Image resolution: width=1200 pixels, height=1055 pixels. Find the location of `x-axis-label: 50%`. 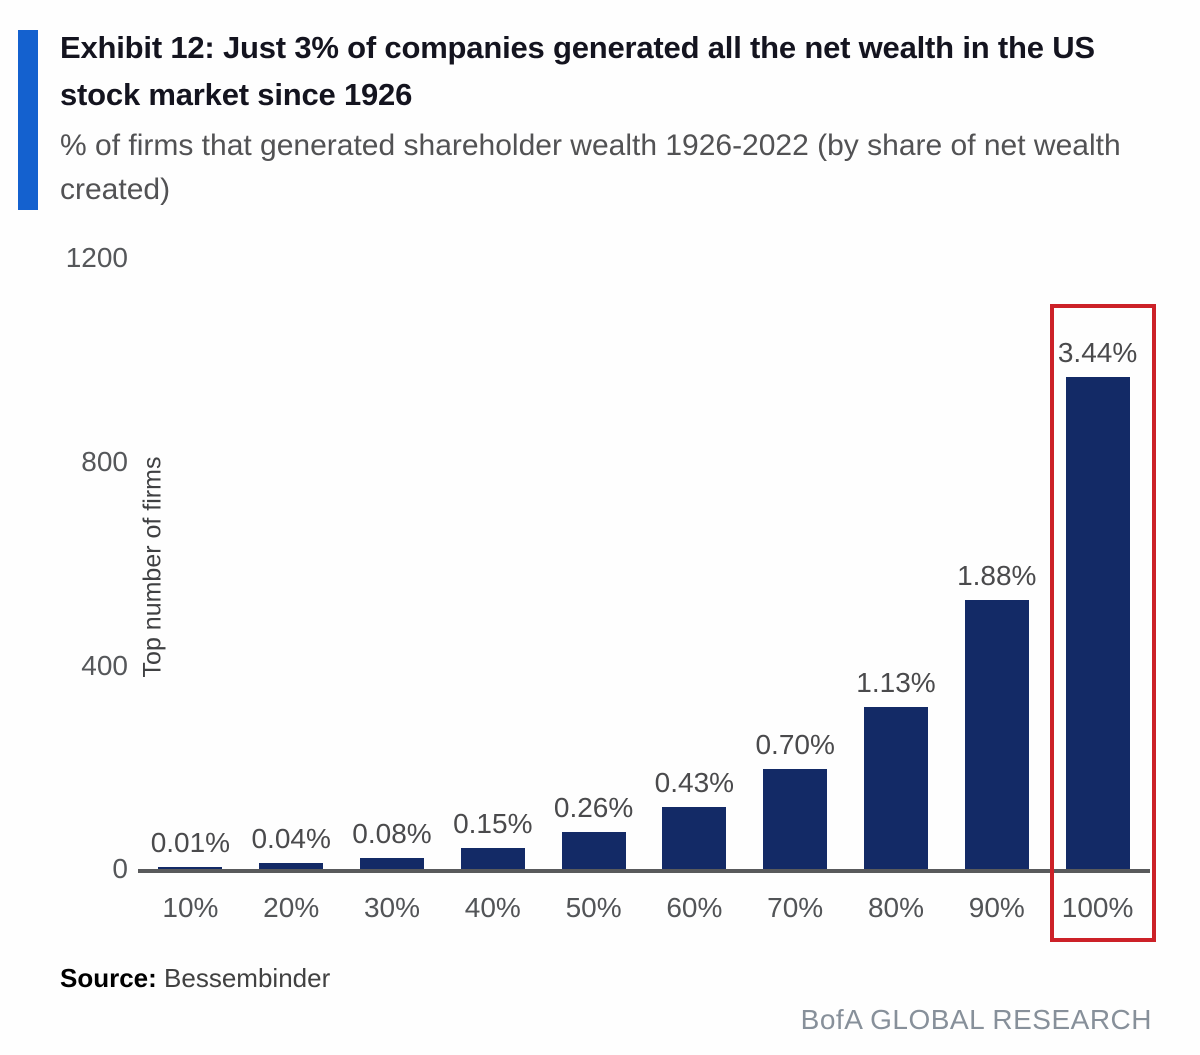

x-axis-label: 50% is located at coordinates (593, 907).